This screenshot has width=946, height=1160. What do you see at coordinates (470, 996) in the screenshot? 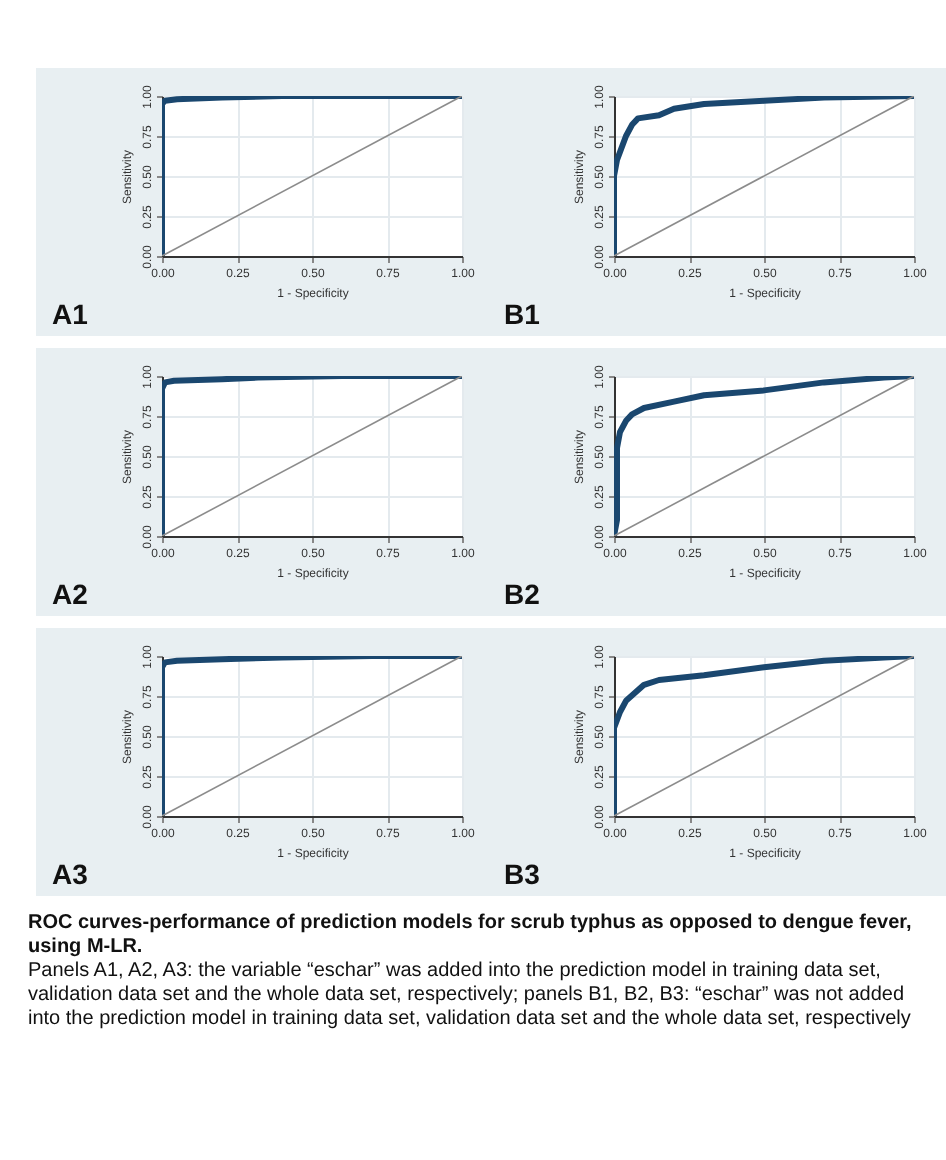
I see `text: Panels A1, A2, A3: the variable “eschar” was added into the prediction model in training data set, validation data set and the whole data set, respectively; panels B1, B2, B3: “eschar” was not added into the prediction model in training data set, validation data set and the whole data set, respectively` at bounding box center [470, 996].